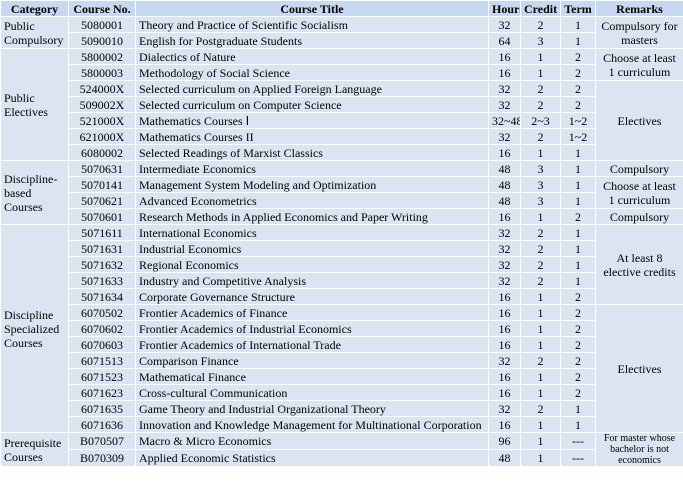 The height and width of the screenshot is (495, 683). I want to click on table-row: B070309 Applied Economic Statistics 48 1 ---, so click(342, 458).